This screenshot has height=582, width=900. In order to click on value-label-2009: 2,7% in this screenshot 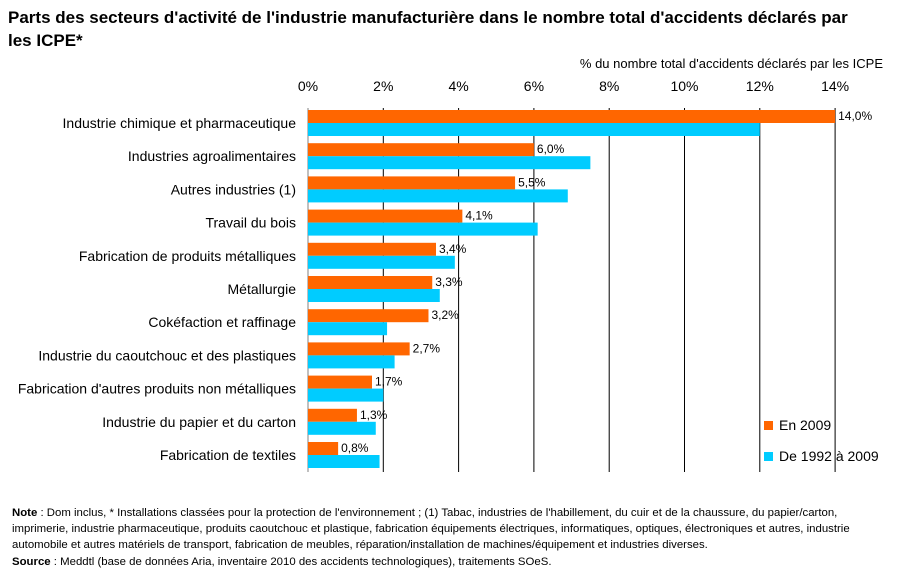, I will do `click(427, 348)`.